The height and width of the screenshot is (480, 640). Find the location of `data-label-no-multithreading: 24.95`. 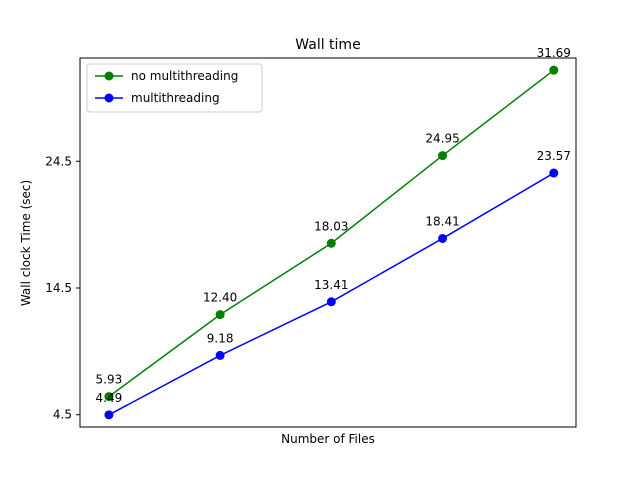

data-label-no-multithreading: 24.95 is located at coordinates (442, 139).